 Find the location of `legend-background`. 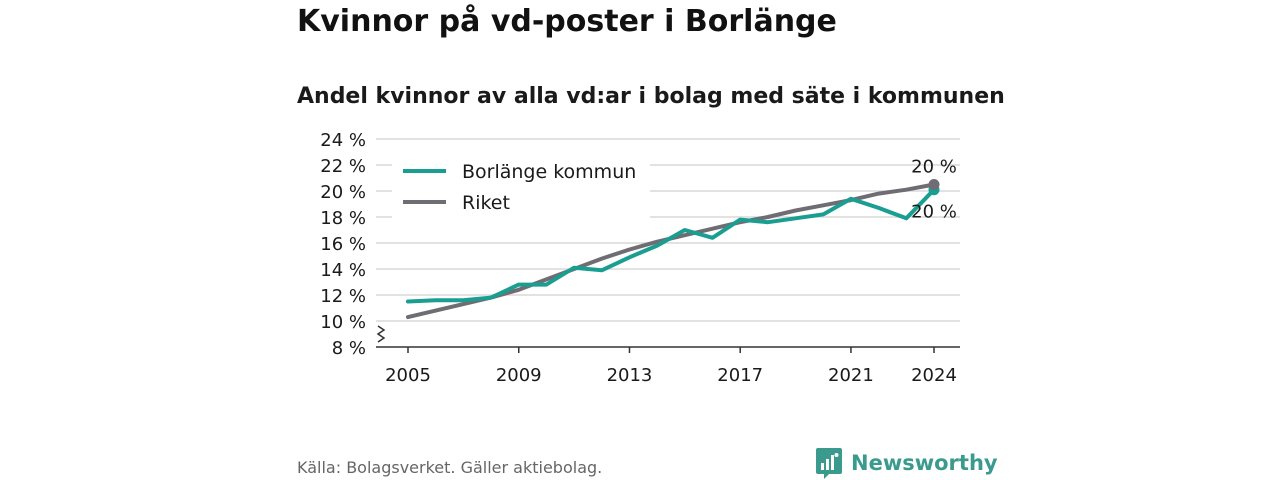

legend-background is located at coordinates (521, 186).